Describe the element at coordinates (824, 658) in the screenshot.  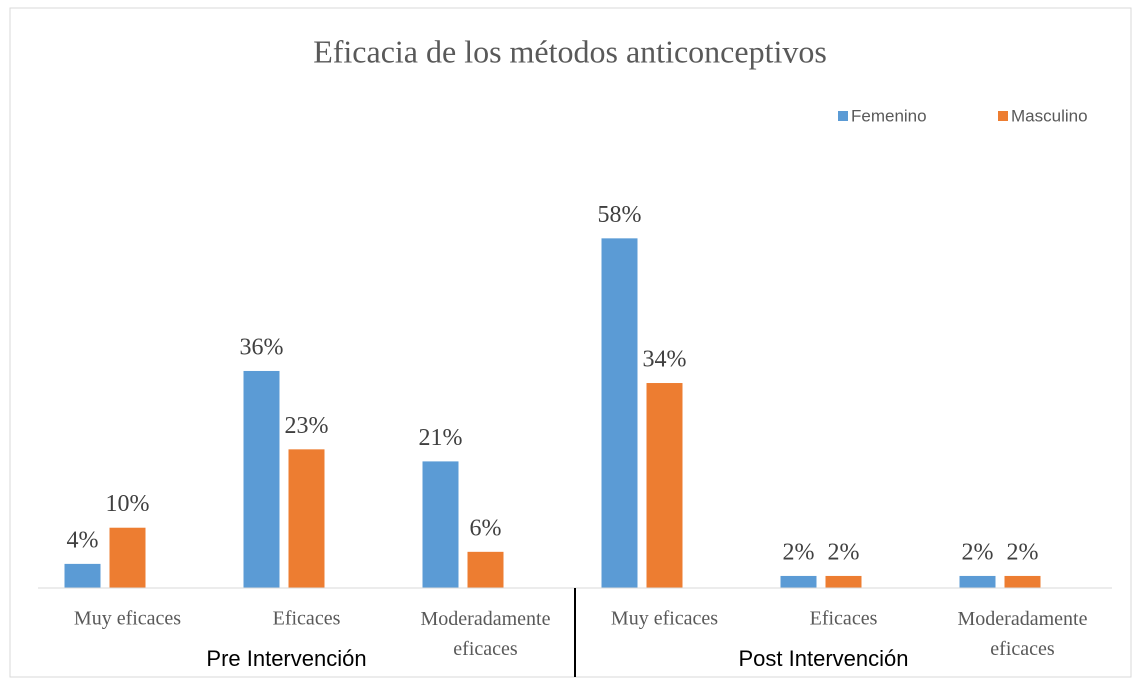
I see `group-label: Post Intervención` at that location.